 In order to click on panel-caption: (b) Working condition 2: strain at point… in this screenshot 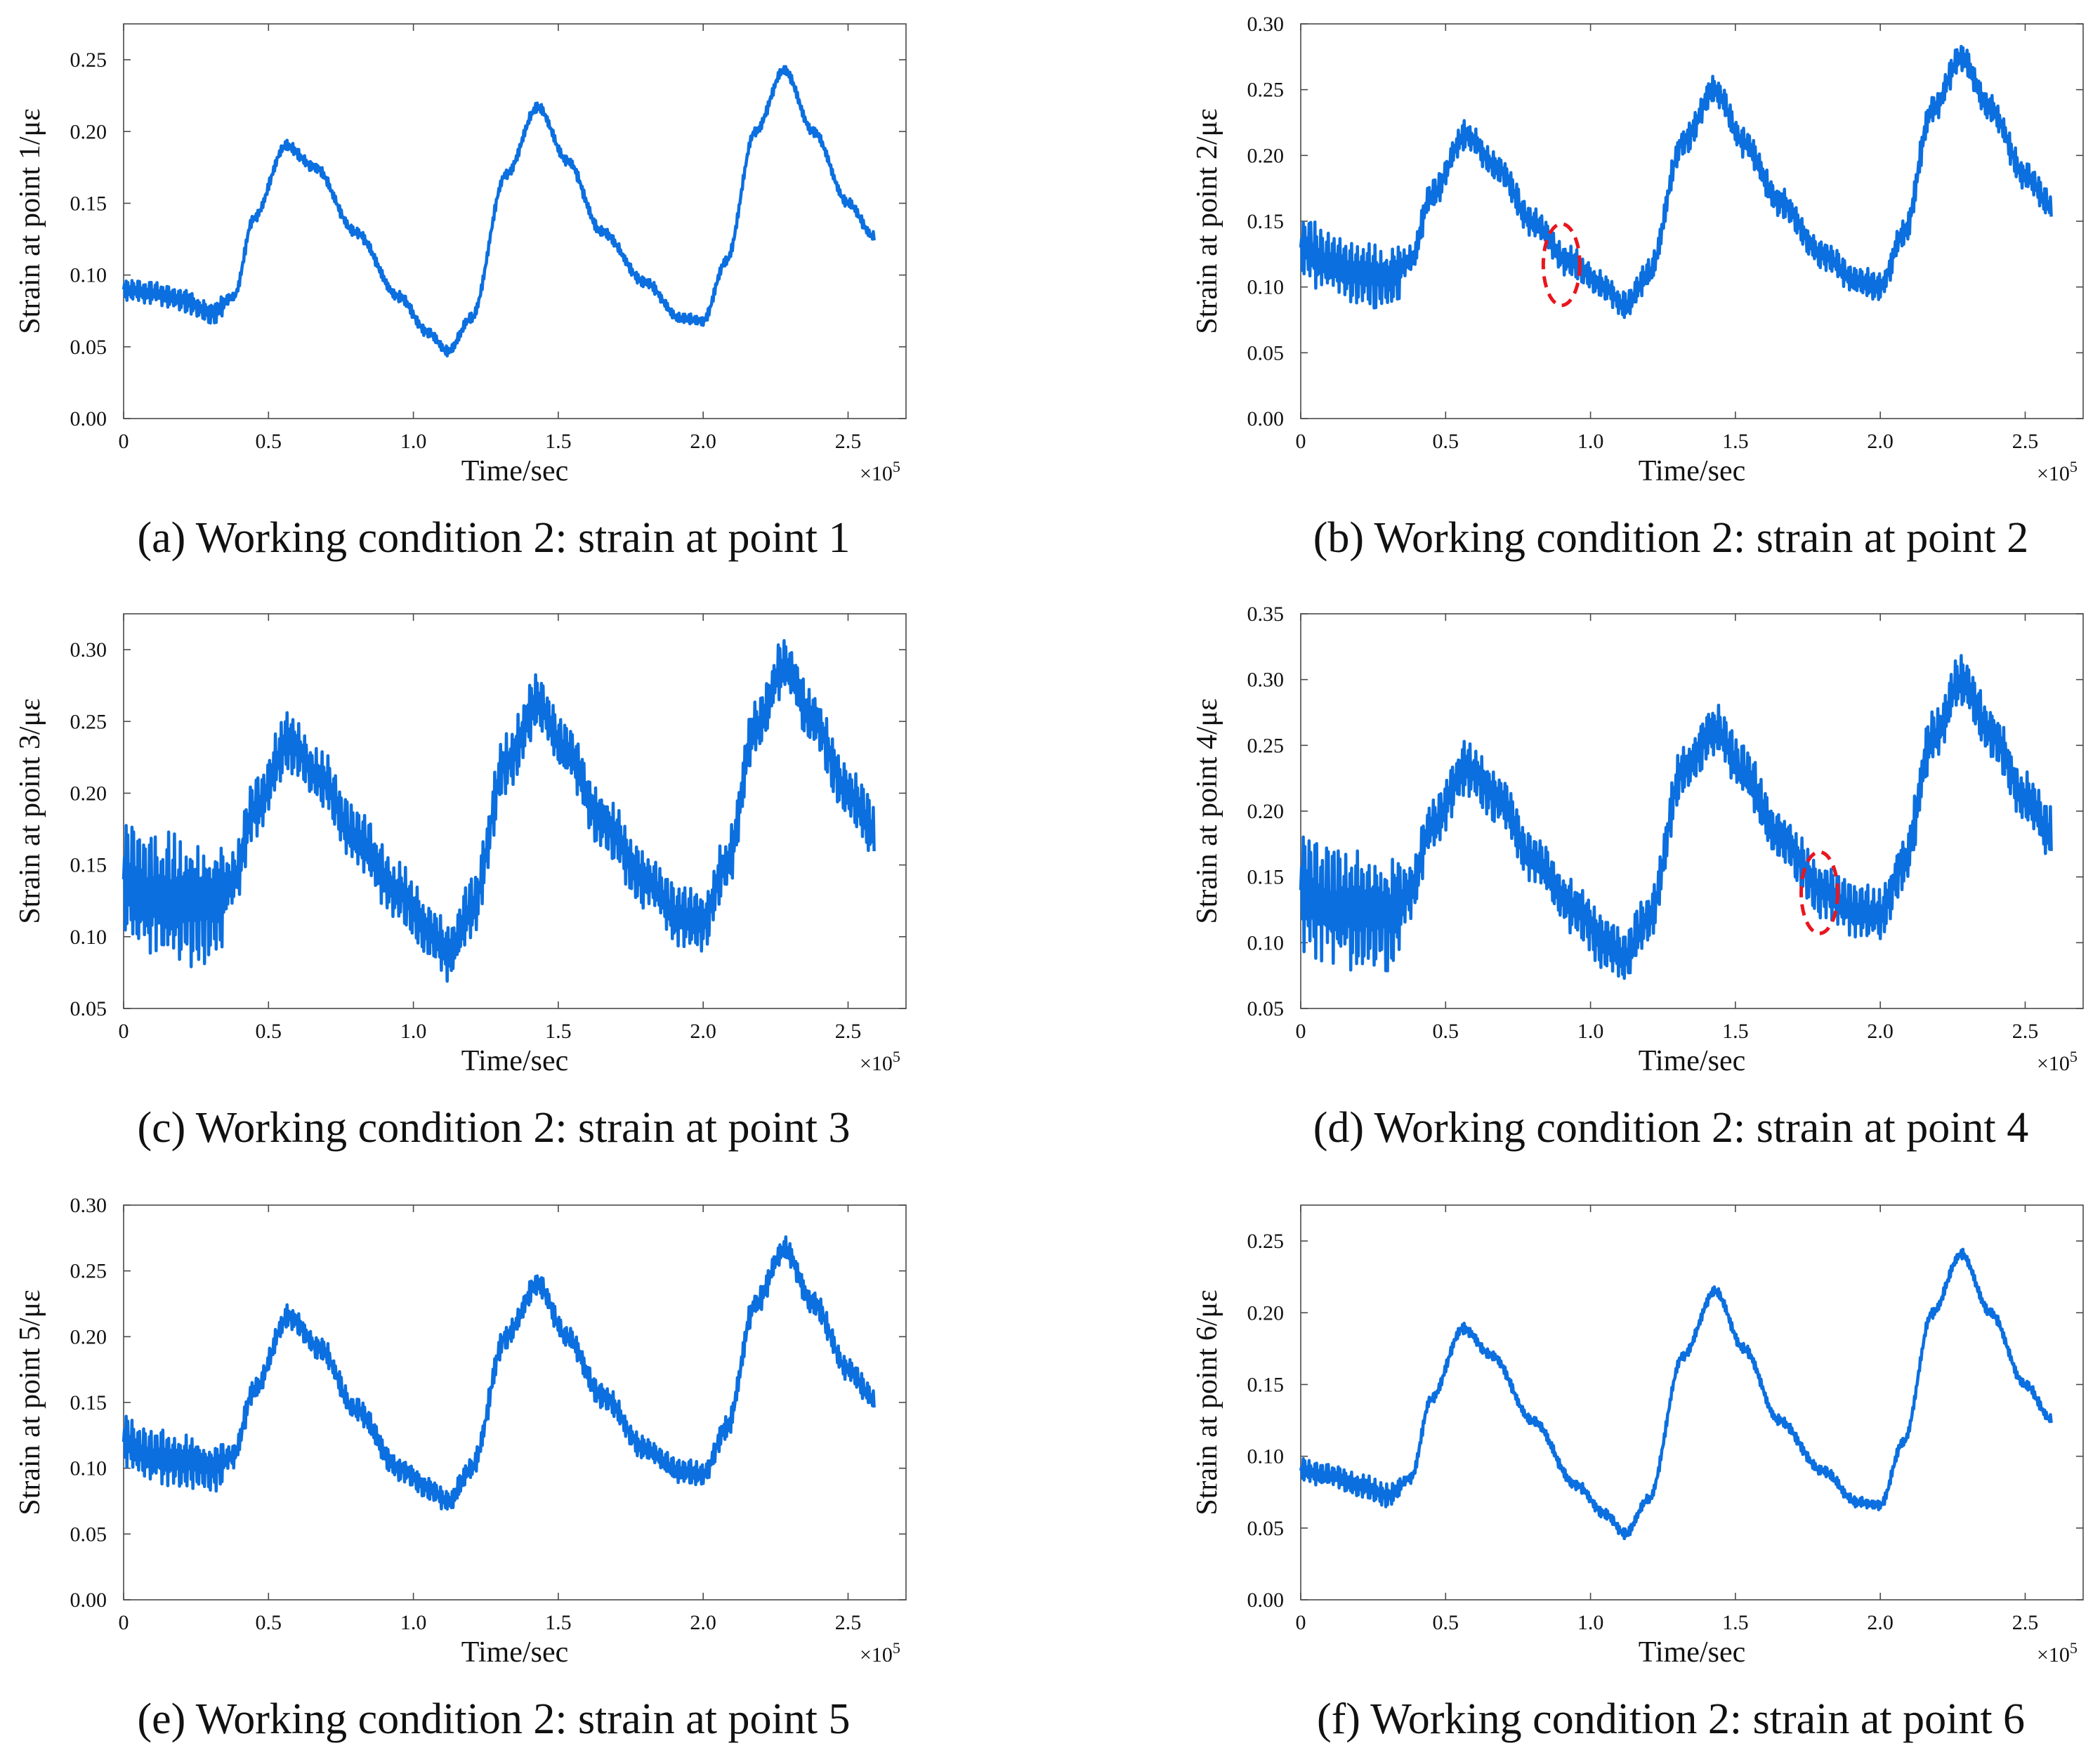, I will do `click(1670, 538)`.